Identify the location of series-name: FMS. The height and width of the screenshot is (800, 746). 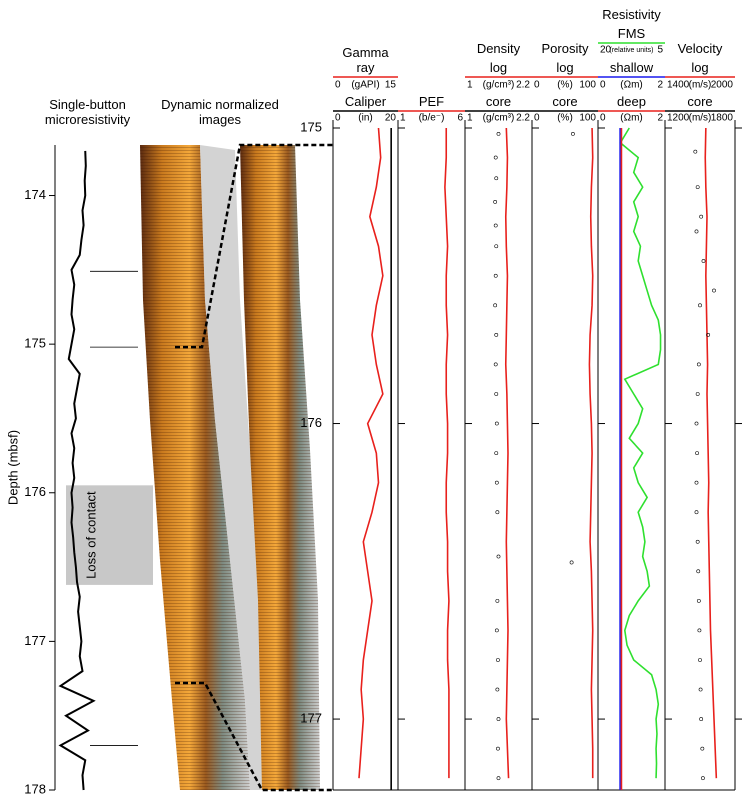
(631, 33).